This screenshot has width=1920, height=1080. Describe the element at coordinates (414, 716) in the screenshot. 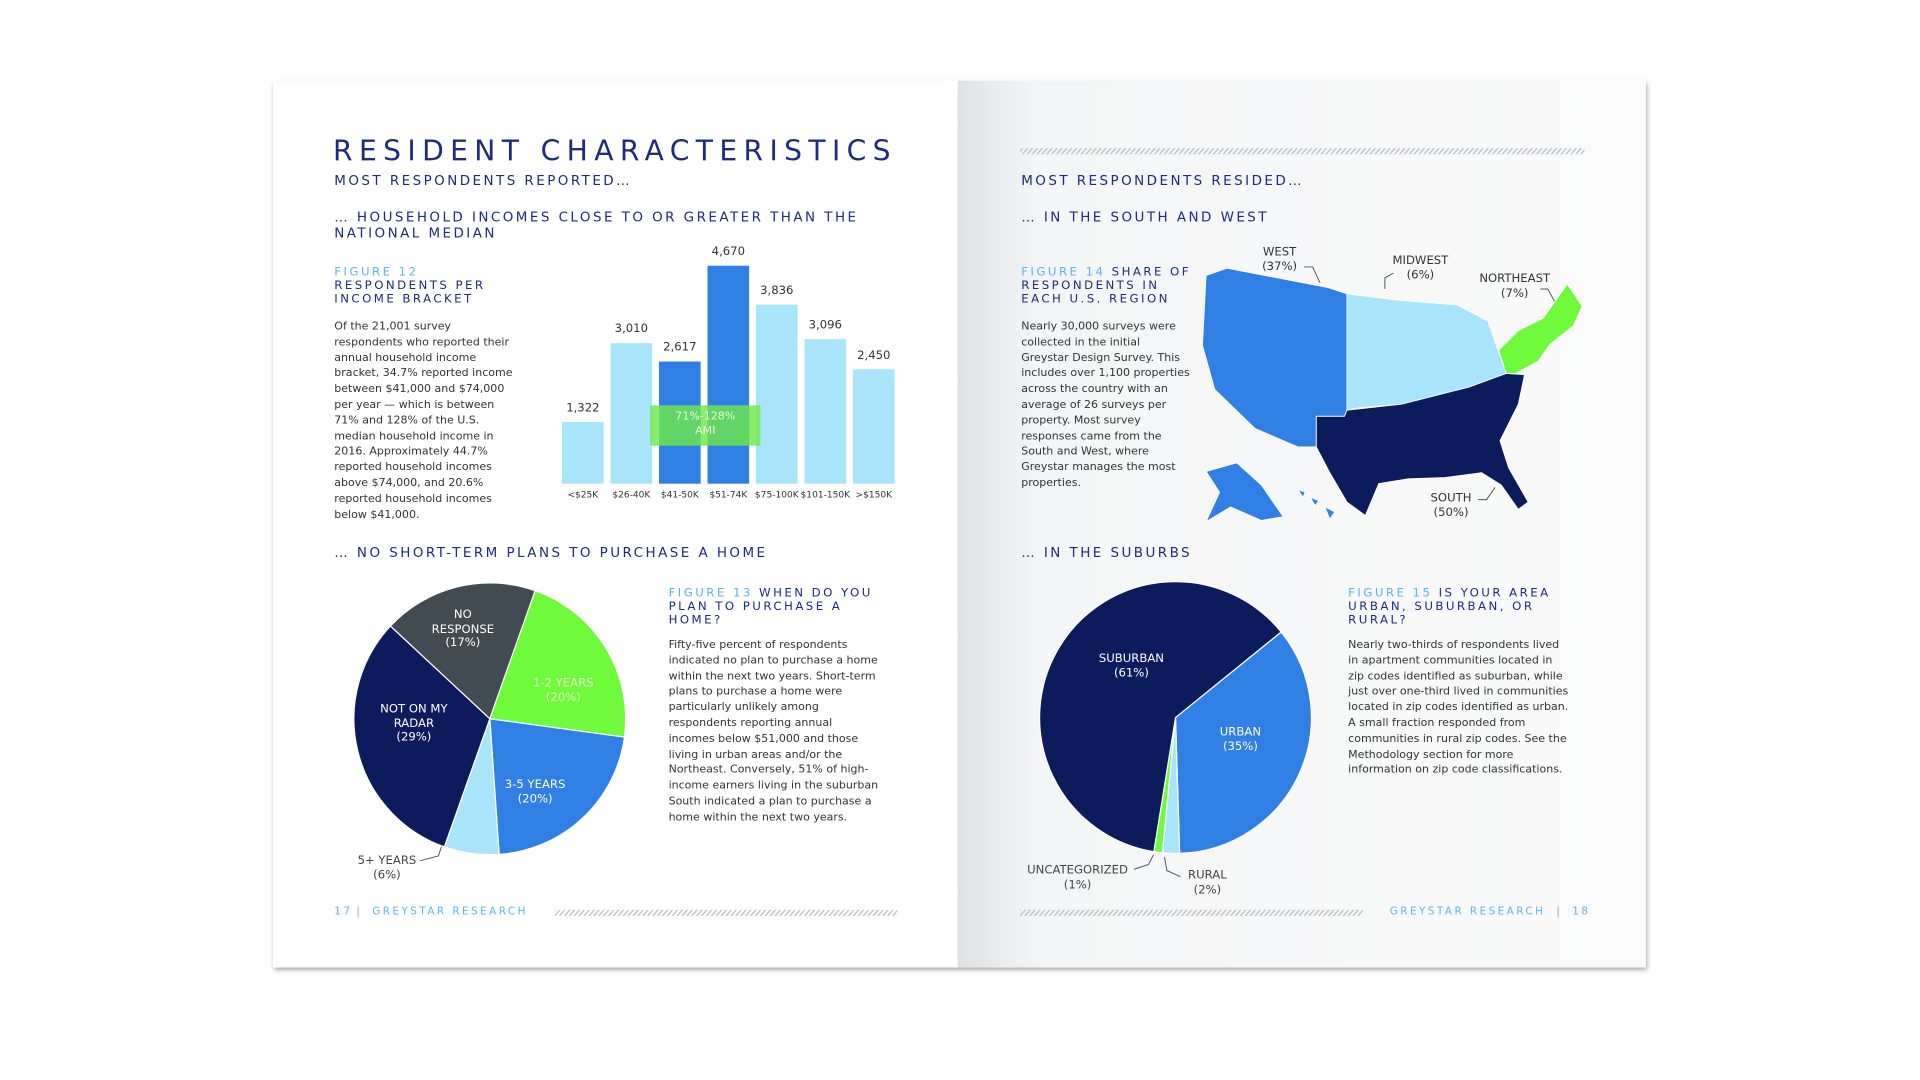

I see `slice-category: NOT ON MY RADAR` at that location.